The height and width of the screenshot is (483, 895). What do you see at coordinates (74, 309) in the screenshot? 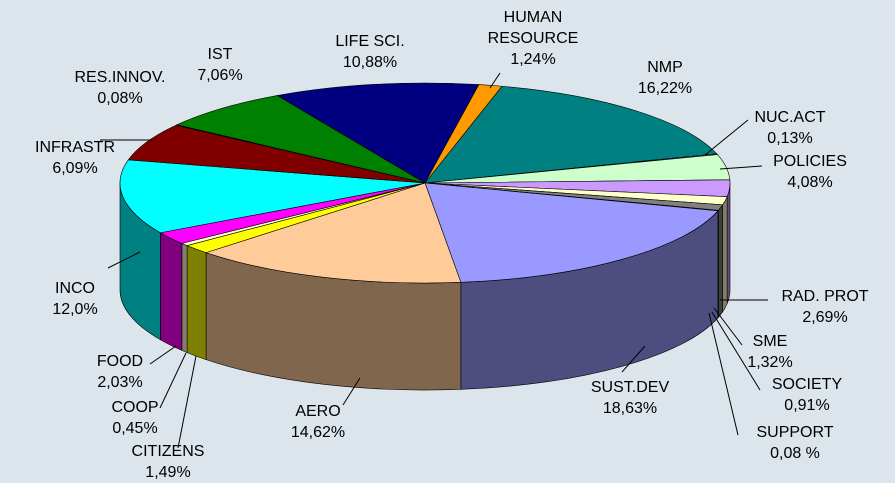
I see `slice-value: 12,0%` at bounding box center [74, 309].